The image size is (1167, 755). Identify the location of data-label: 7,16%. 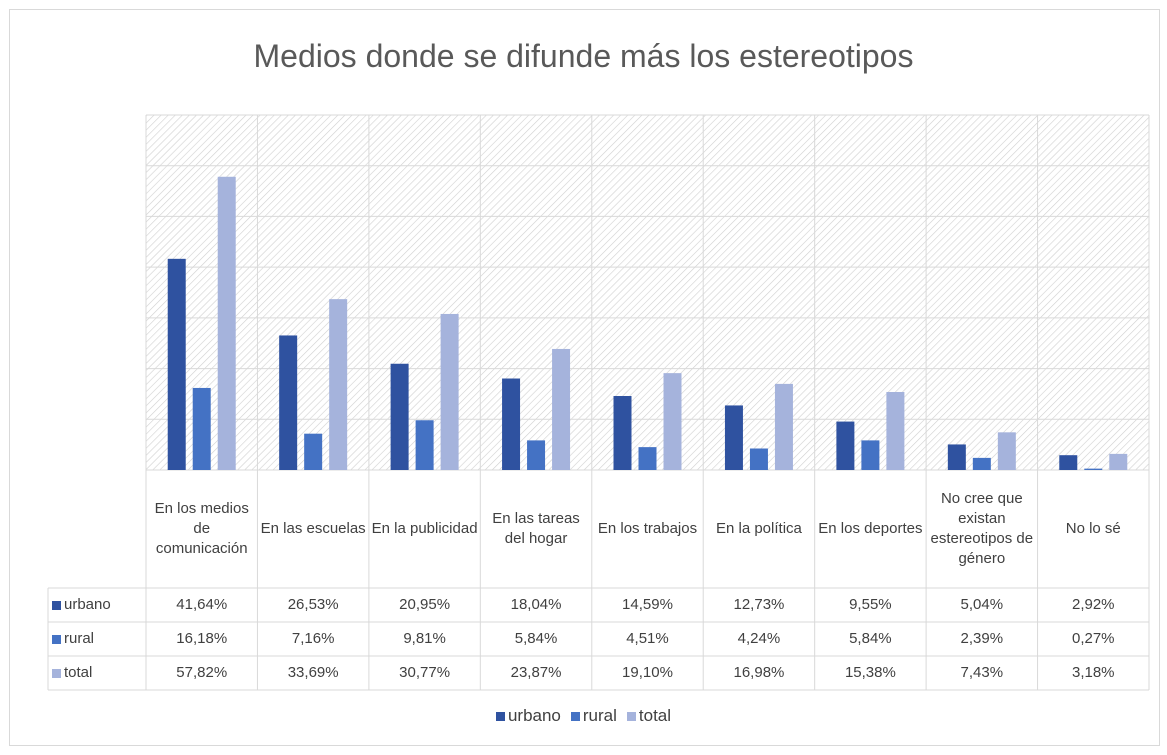
(313, 638).